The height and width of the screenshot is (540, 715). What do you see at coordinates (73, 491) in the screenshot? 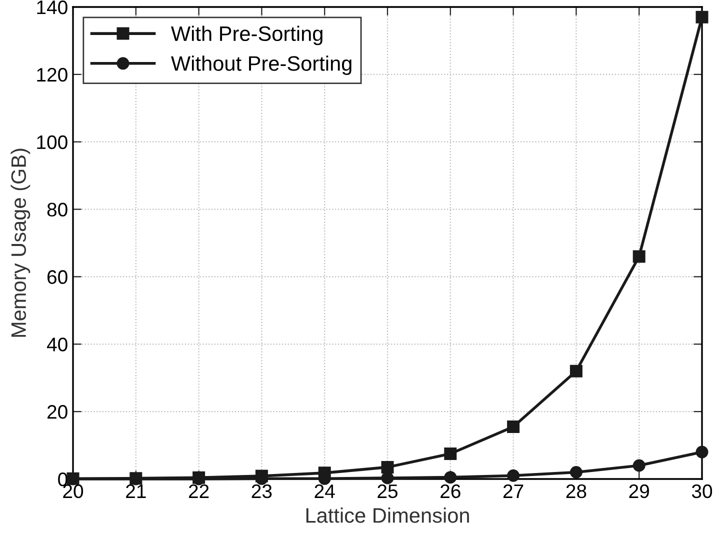
I see `x-tick-label: 20` at bounding box center [73, 491].